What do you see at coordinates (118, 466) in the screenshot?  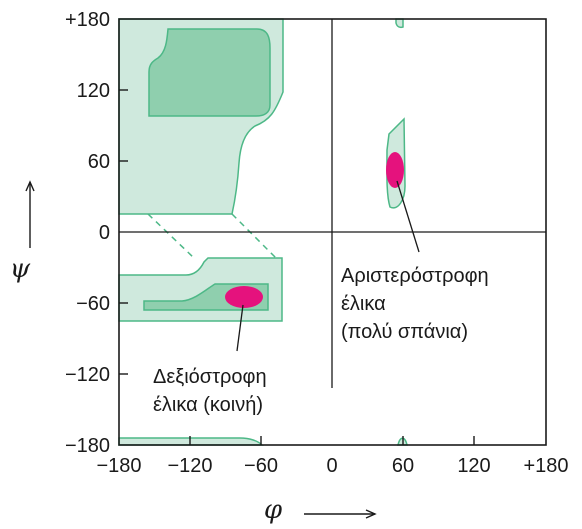 I see `x-tick-label: −180` at bounding box center [118, 466].